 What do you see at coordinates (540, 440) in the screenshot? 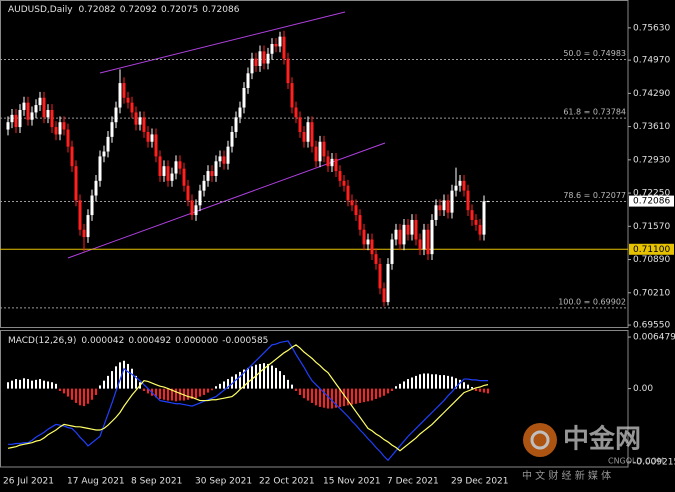
I see `logo` at bounding box center [540, 440].